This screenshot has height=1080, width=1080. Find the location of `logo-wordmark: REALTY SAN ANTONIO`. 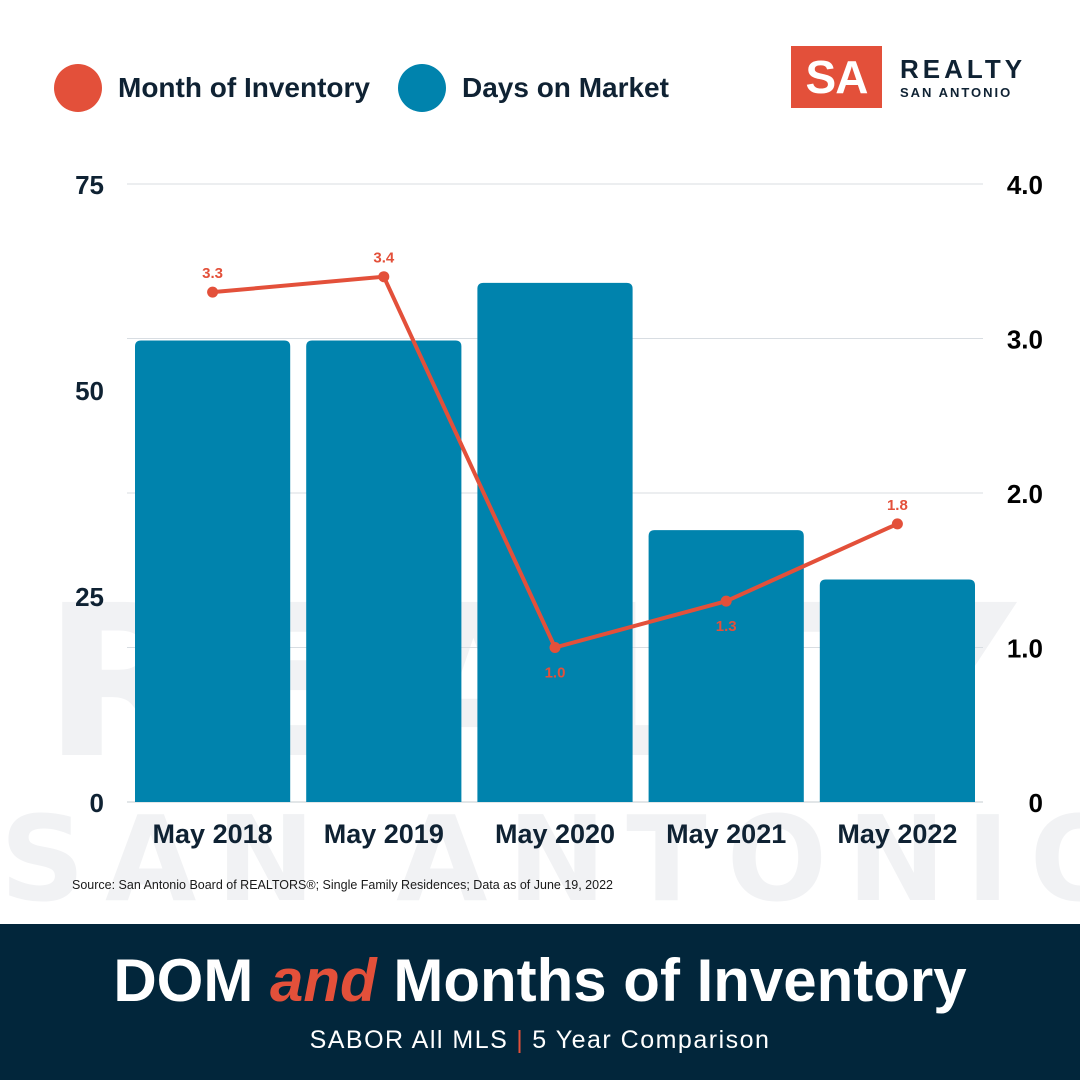

logo-wordmark: REALTY SAN ANTONIO is located at coordinates (963, 77).